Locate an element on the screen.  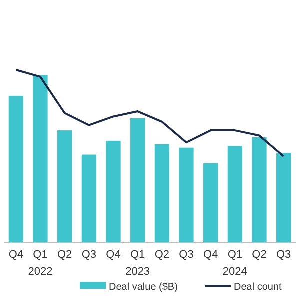
legend-label: Deal value ($B) is located at coordinates (143, 287).